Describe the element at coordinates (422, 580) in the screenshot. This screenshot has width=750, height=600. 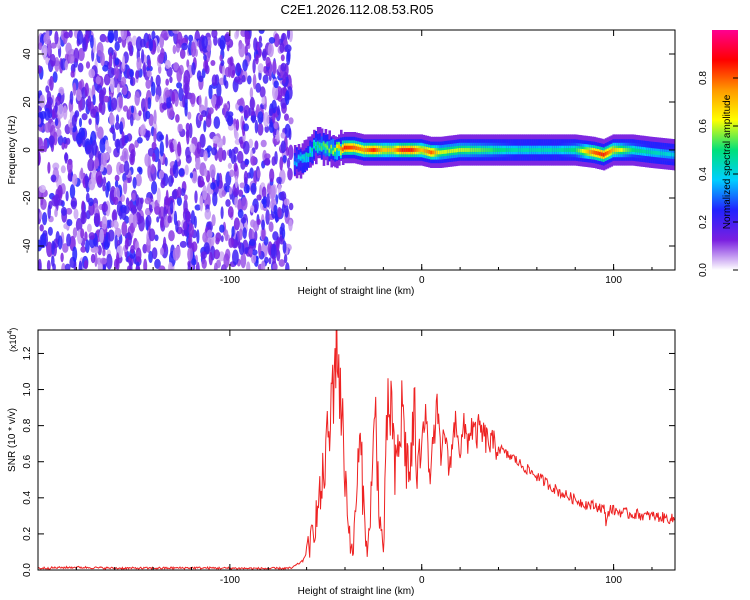
I see `x-tick-label: 0` at that location.